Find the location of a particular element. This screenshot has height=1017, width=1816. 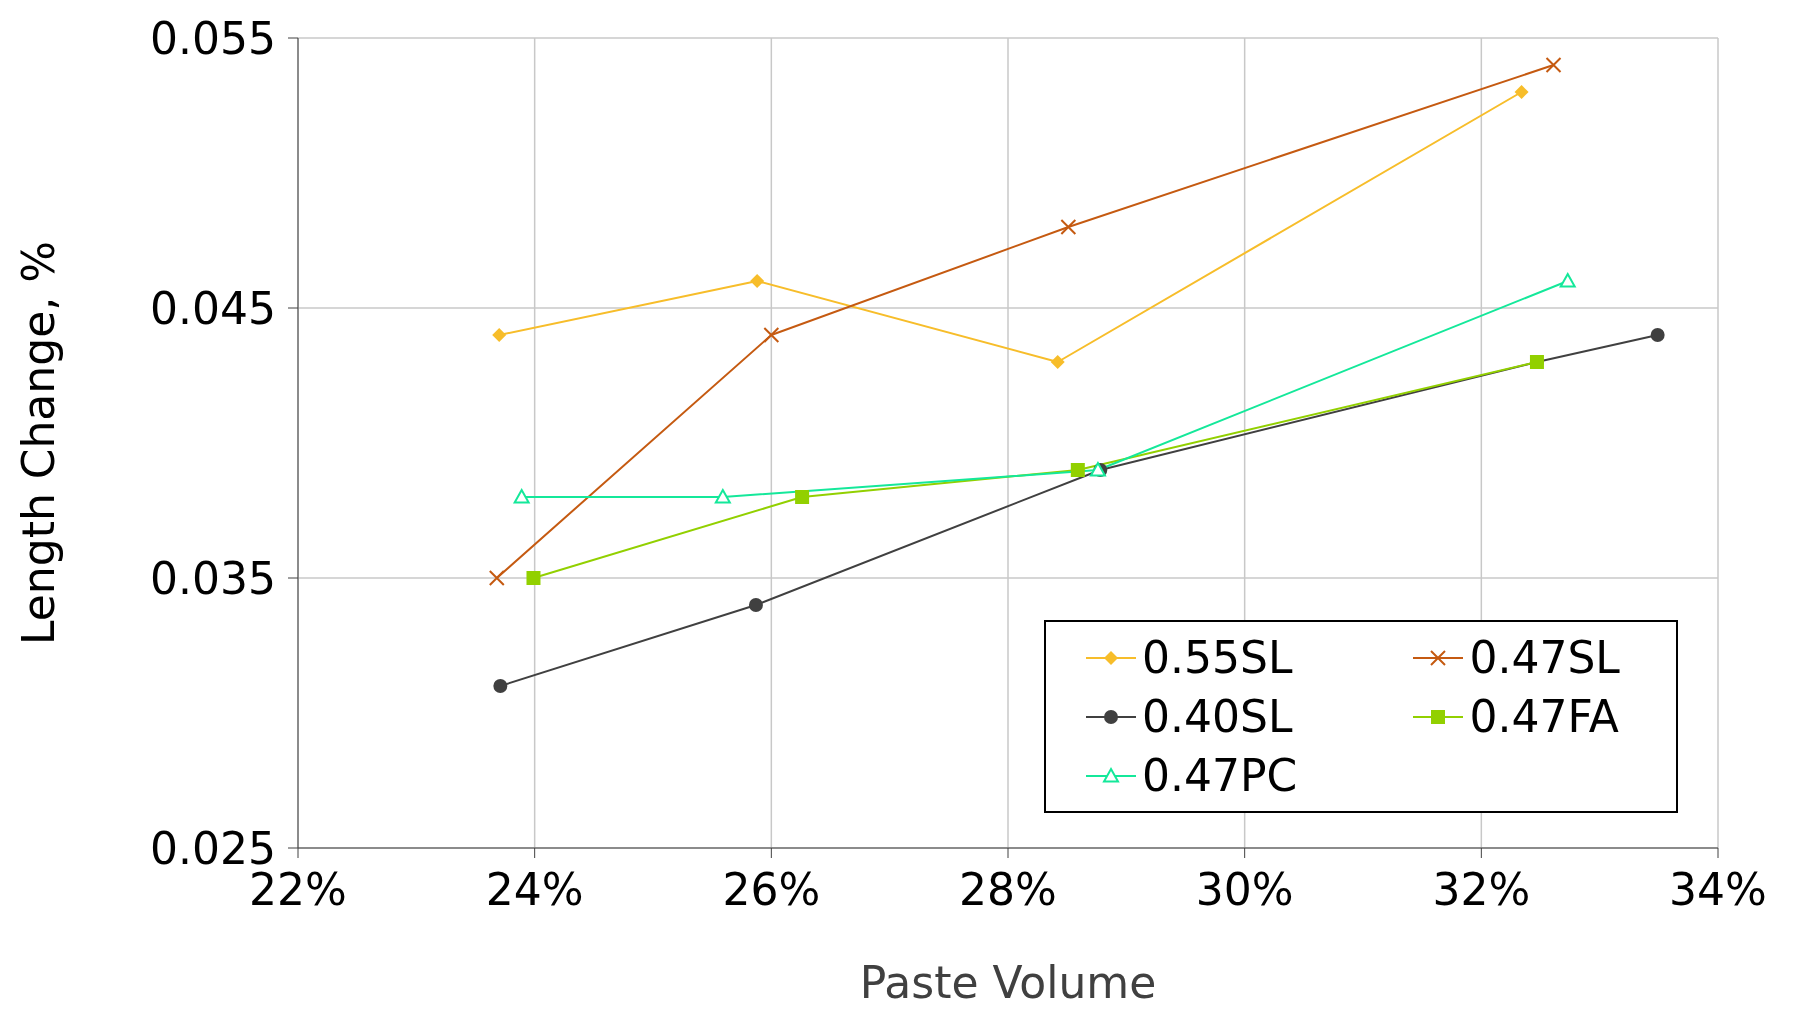

x-tick-label: 32% is located at coordinates (1481, 890).